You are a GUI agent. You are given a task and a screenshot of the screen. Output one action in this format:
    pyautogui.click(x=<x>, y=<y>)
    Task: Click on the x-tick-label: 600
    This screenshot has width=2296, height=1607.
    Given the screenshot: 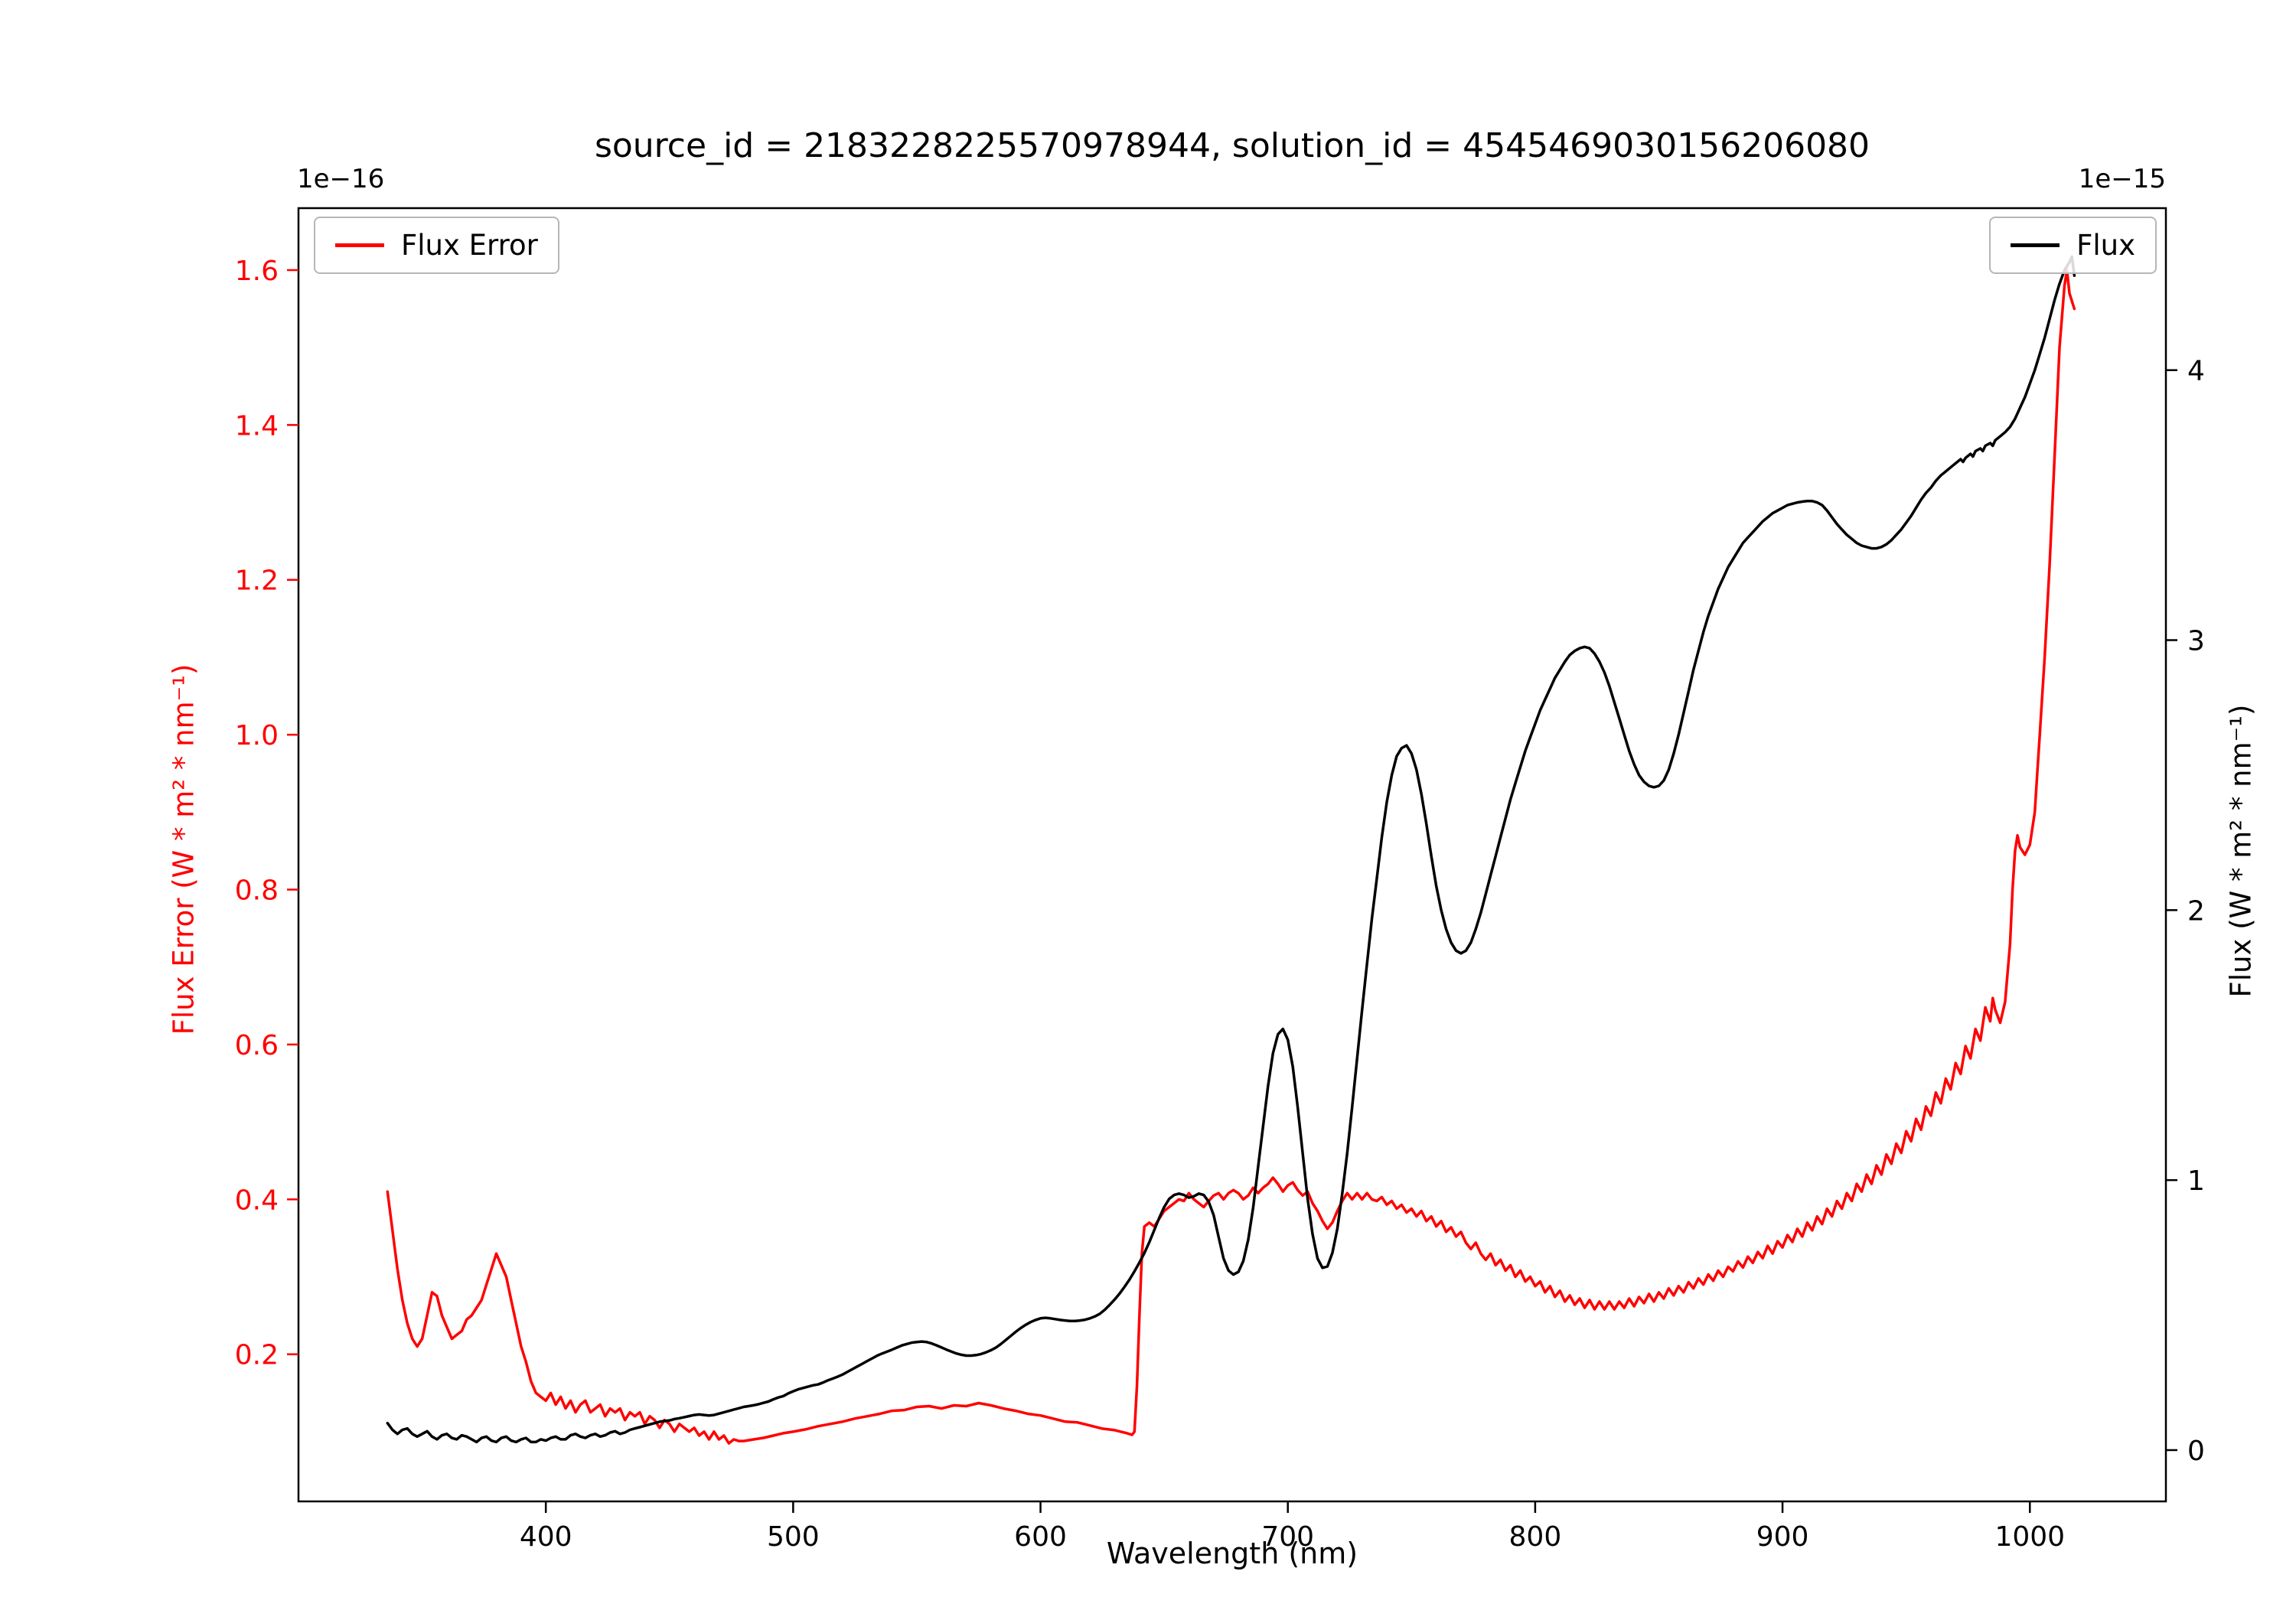 What is the action you would take?
    pyautogui.click(x=1040, y=1537)
    